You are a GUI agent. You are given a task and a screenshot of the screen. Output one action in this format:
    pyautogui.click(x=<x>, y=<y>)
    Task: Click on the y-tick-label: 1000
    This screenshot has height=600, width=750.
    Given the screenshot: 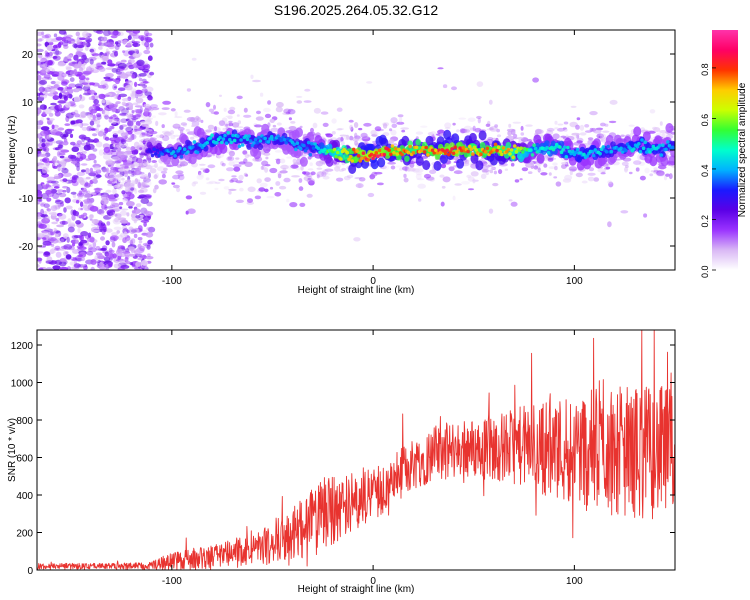 What is the action you would take?
    pyautogui.click(x=22, y=384)
    